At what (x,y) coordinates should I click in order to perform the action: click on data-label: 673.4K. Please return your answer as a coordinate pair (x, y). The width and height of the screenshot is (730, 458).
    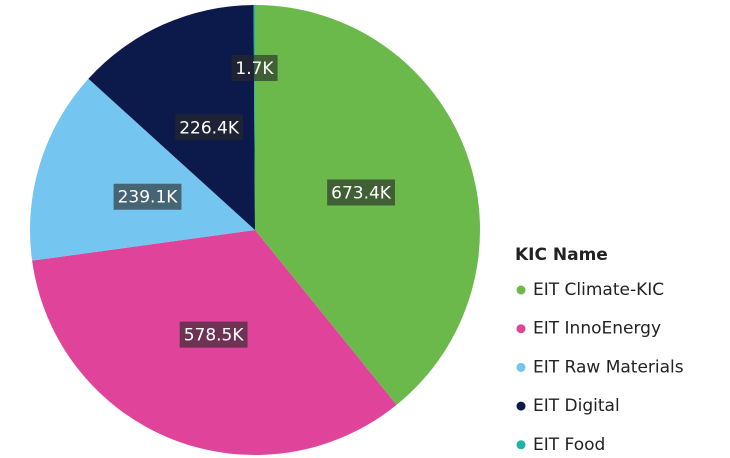
    Looking at the image, I should click on (361, 192).